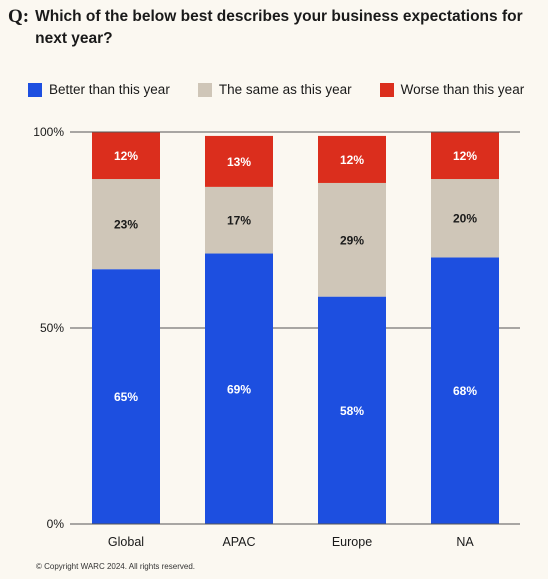 This screenshot has width=548, height=579. Describe the element at coordinates (19, 16) in the screenshot. I see `question-prefix: Q:` at that location.